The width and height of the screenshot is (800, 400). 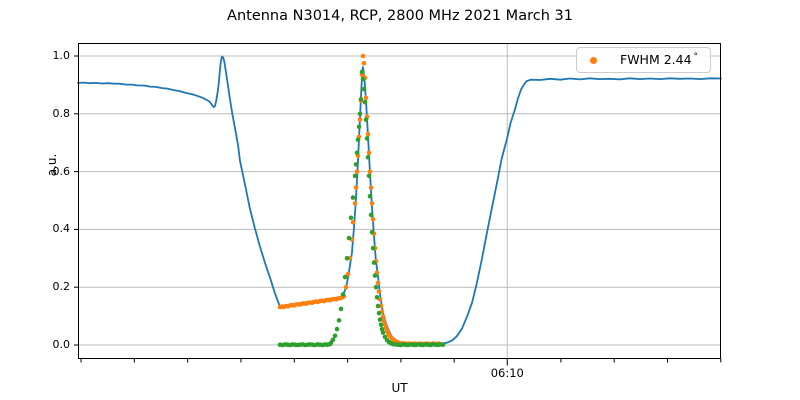 What do you see at coordinates (61, 344) in the screenshot?
I see `y-tick-label: 0.0` at bounding box center [61, 344].